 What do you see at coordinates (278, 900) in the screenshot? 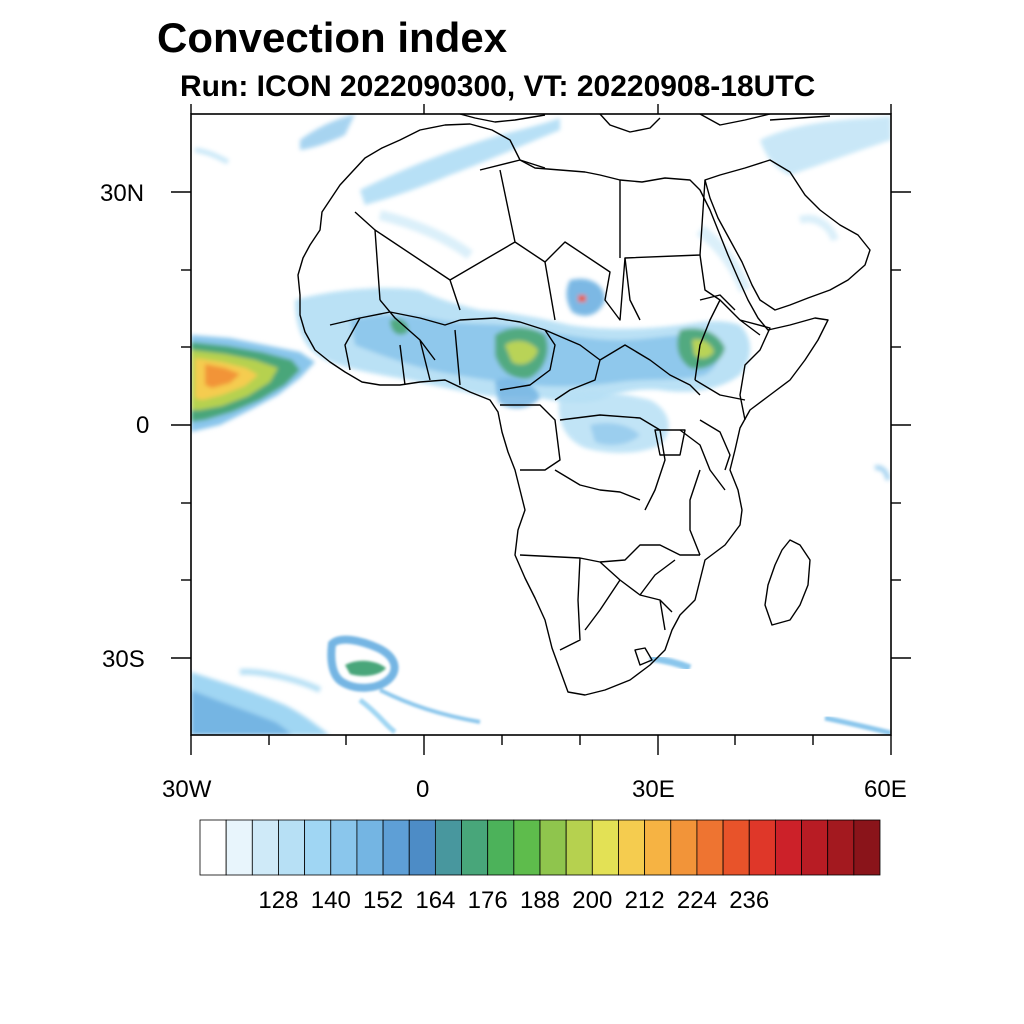
I see `colorbar-label: 128` at bounding box center [278, 900].